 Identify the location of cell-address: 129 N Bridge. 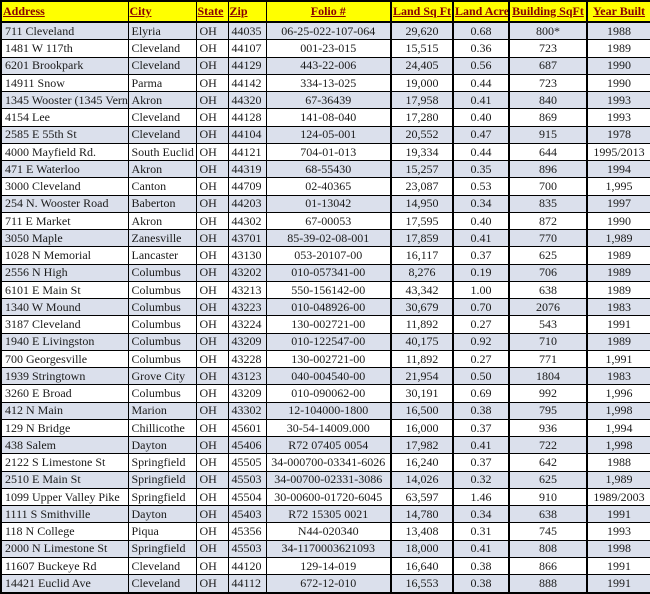
(64, 428).